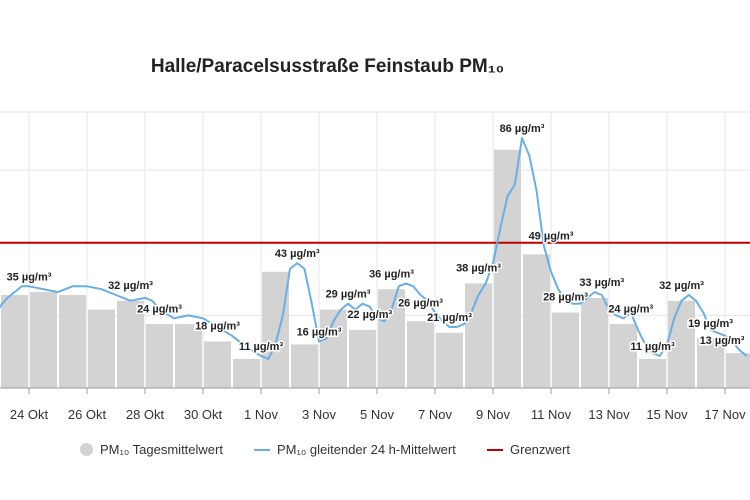 Image resolution: width=750 pixels, height=500 pixels. Describe the element at coordinates (522, 129) in the screenshot. I see `data-label: 86 µg/m³` at that location.